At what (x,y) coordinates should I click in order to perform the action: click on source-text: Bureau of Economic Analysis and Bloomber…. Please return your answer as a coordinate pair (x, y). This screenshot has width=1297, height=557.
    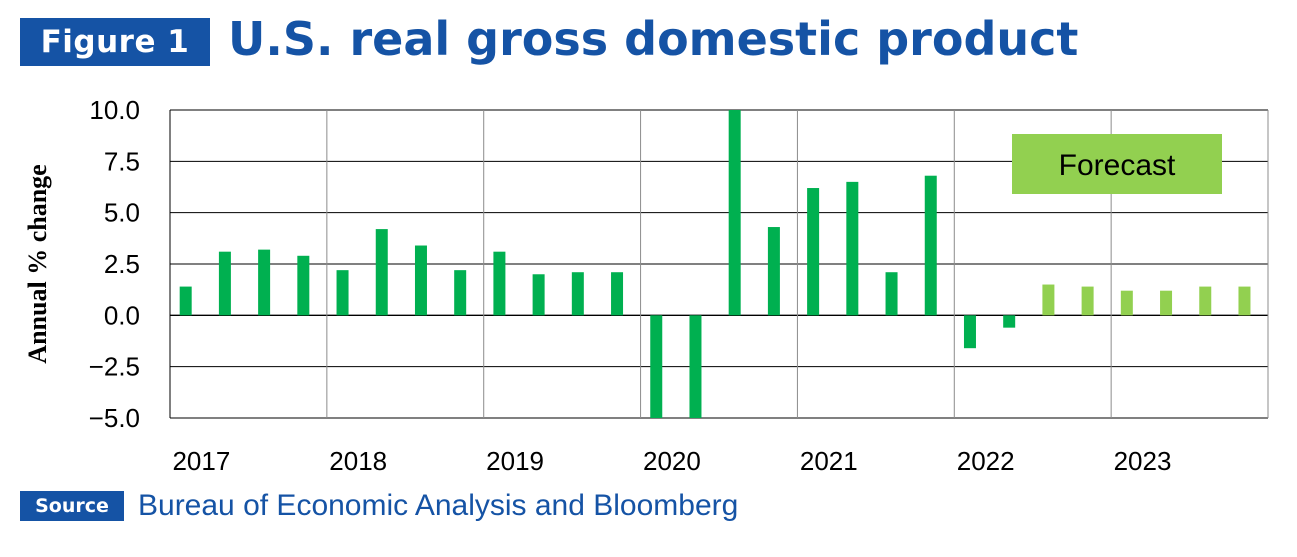
    Looking at the image, I should click on (438, 505).